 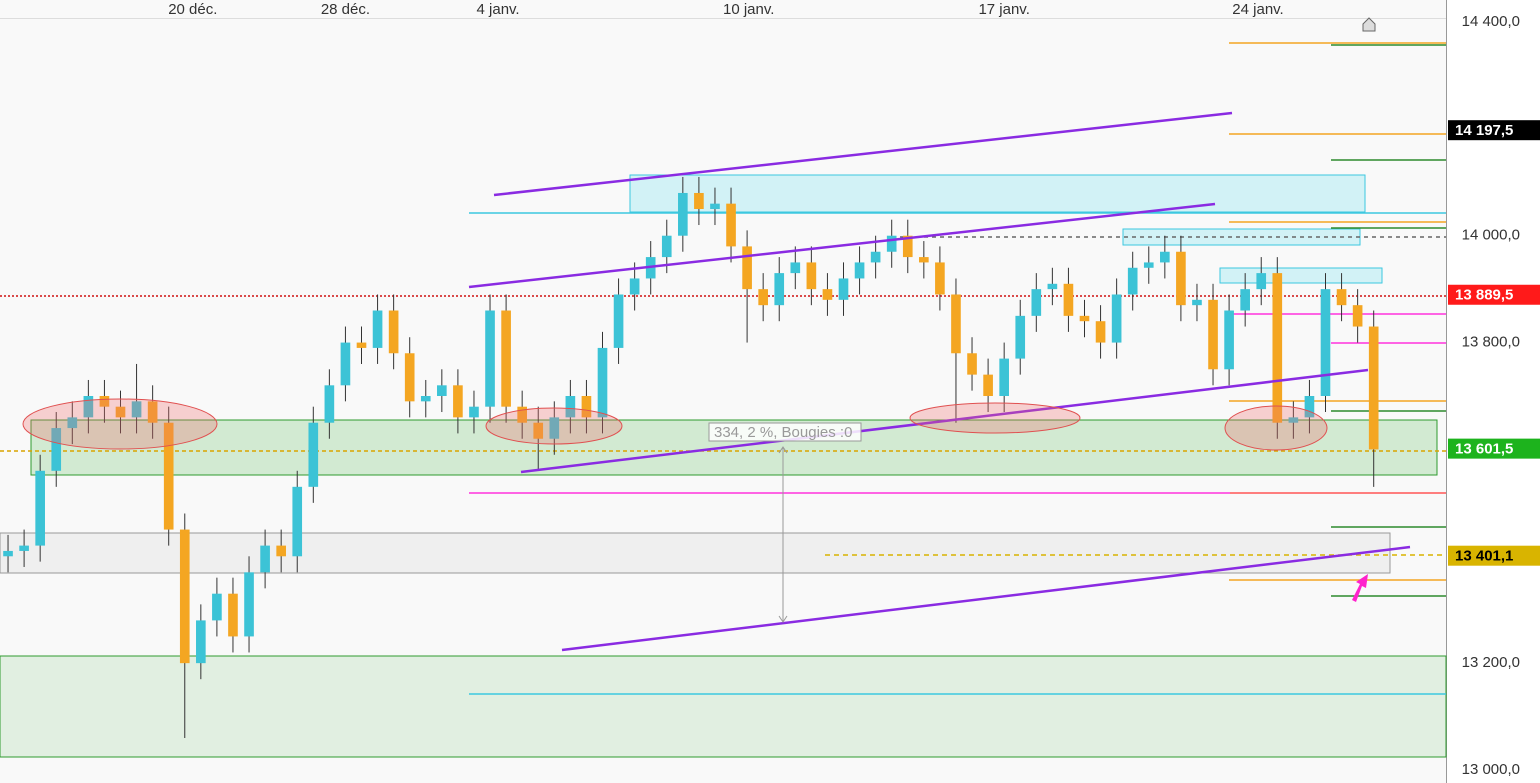 I want to click on cyan-zone, so click(x=1301, y=275).